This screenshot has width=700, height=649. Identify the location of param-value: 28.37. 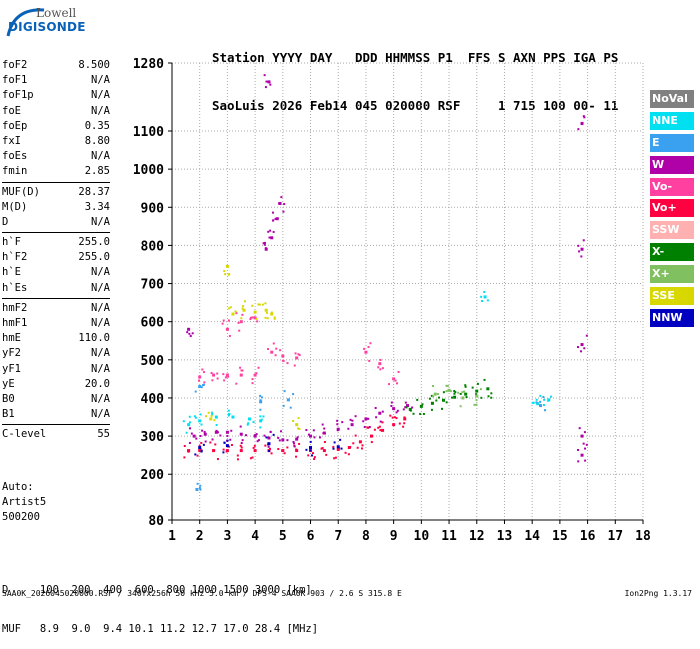
(94, 191).